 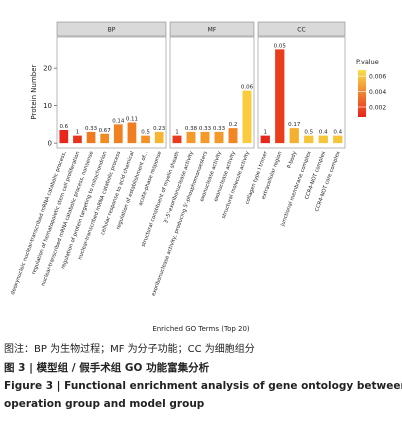 What do you see at coordinates (191, 129) in the screenshot?
I see `bar-annotation: 0.38` at bounding box center [191, 129].